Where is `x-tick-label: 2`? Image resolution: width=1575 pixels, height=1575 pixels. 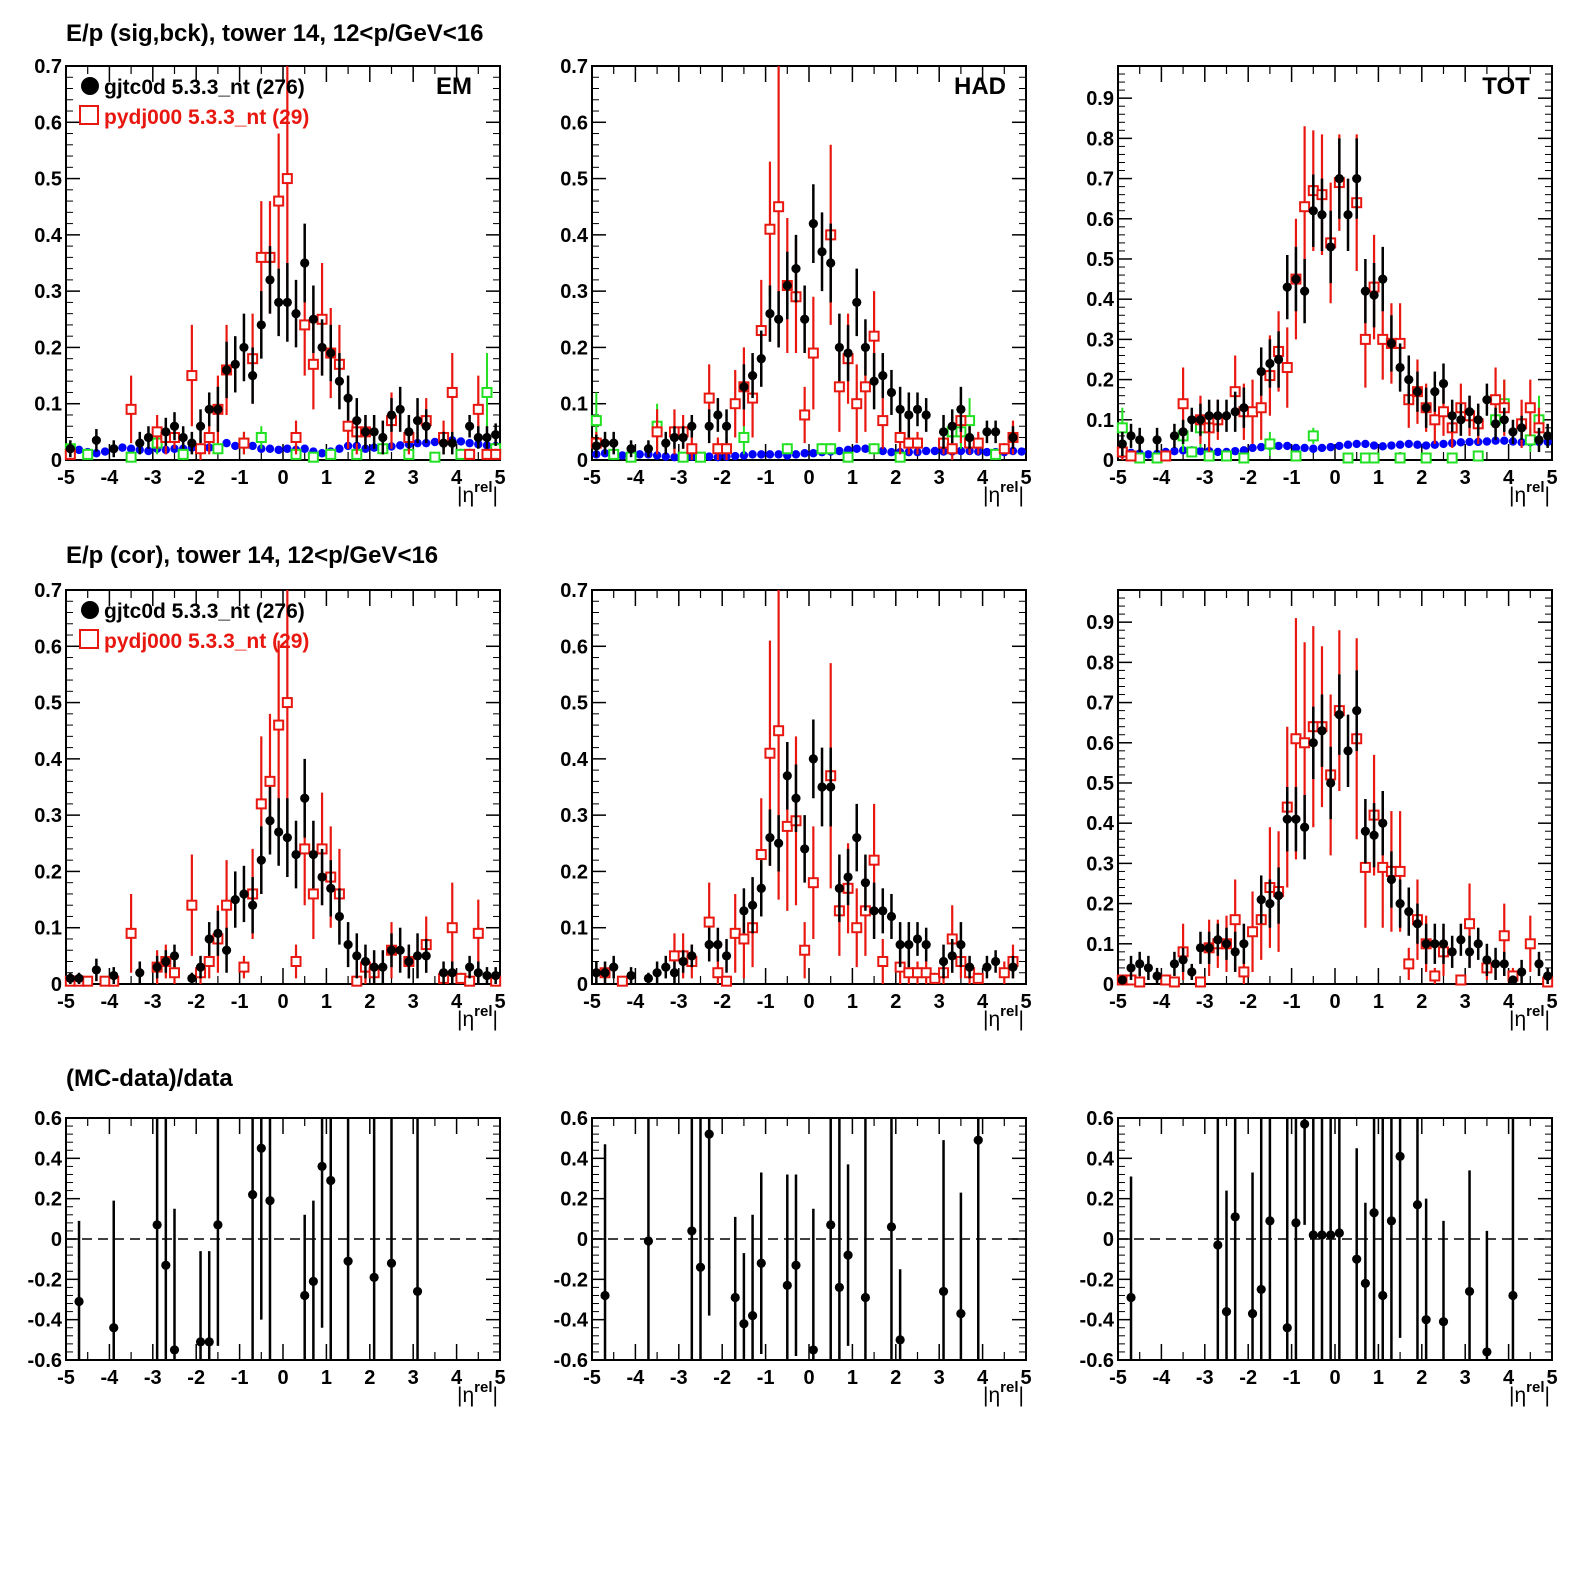
x-tick-label: 2 is located at coordinates (369, 1378).